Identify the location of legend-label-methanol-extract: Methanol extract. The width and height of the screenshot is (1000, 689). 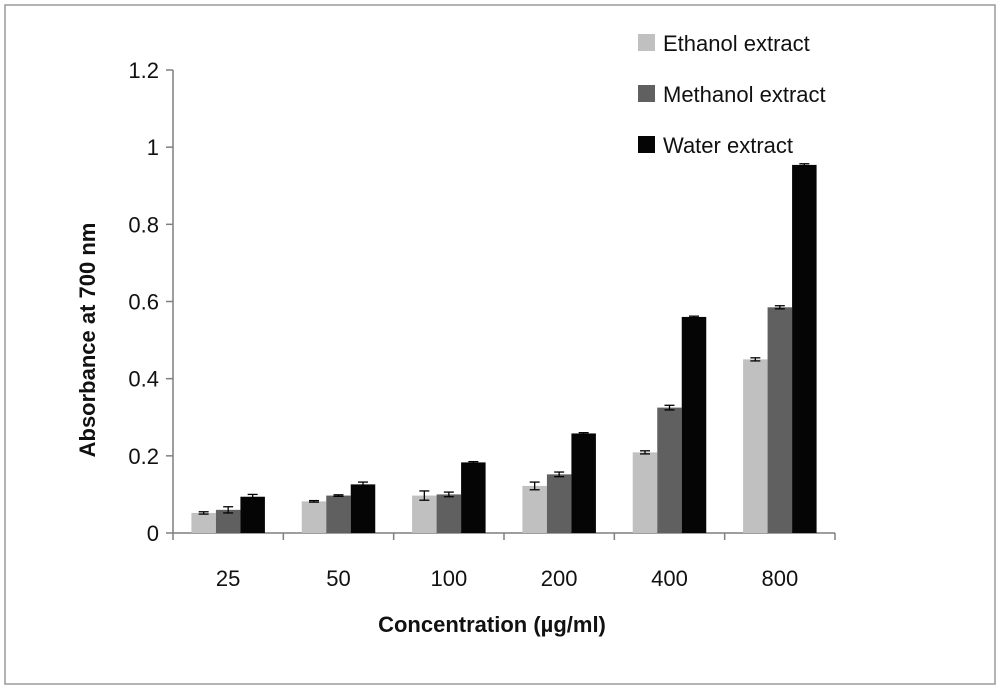
(744, 94).